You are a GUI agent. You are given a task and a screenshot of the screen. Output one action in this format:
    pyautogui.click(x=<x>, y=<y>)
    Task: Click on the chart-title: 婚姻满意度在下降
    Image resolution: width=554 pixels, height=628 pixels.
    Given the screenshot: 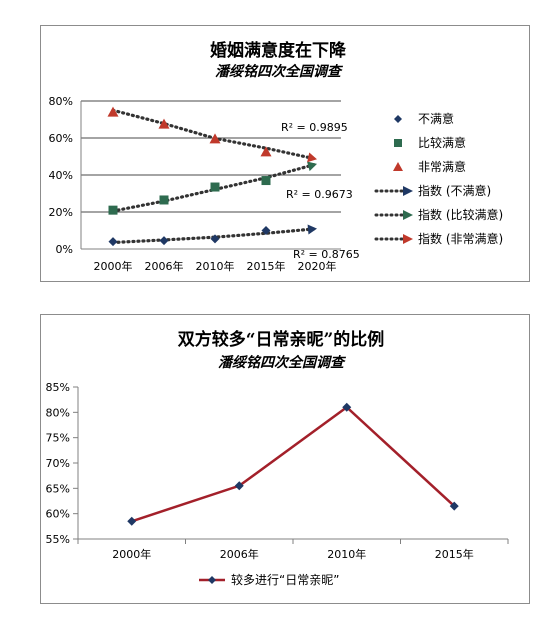 What is the action you would take?
    pyautogui.click(x=278, y=50)
    